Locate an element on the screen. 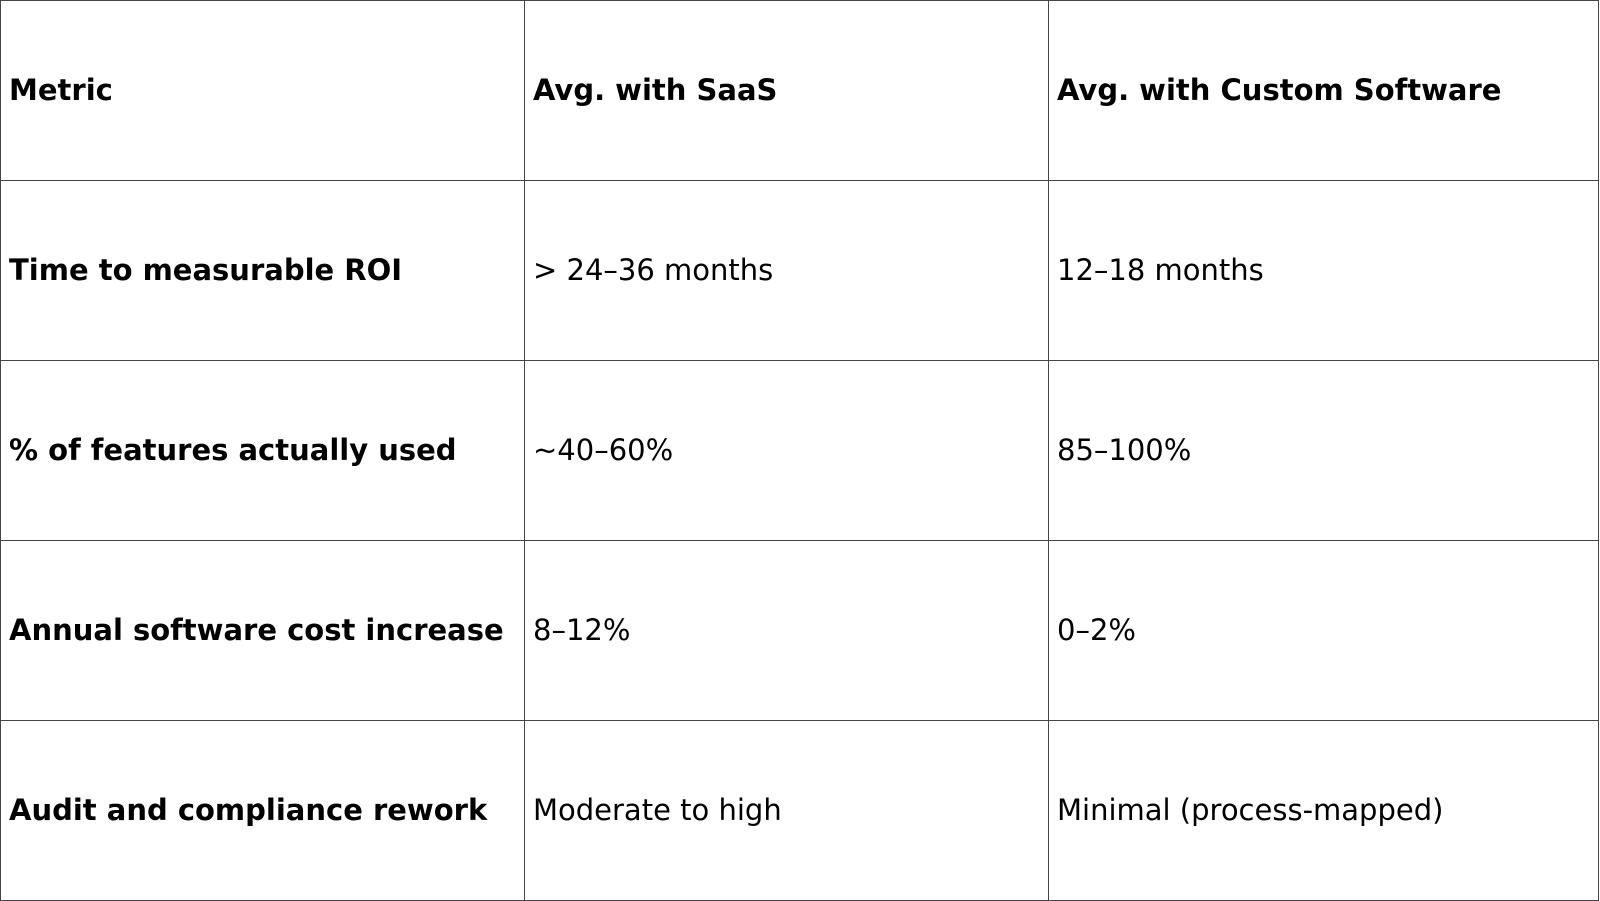  saas-value-cell: 8–12% is located at coordinates (786, 630).